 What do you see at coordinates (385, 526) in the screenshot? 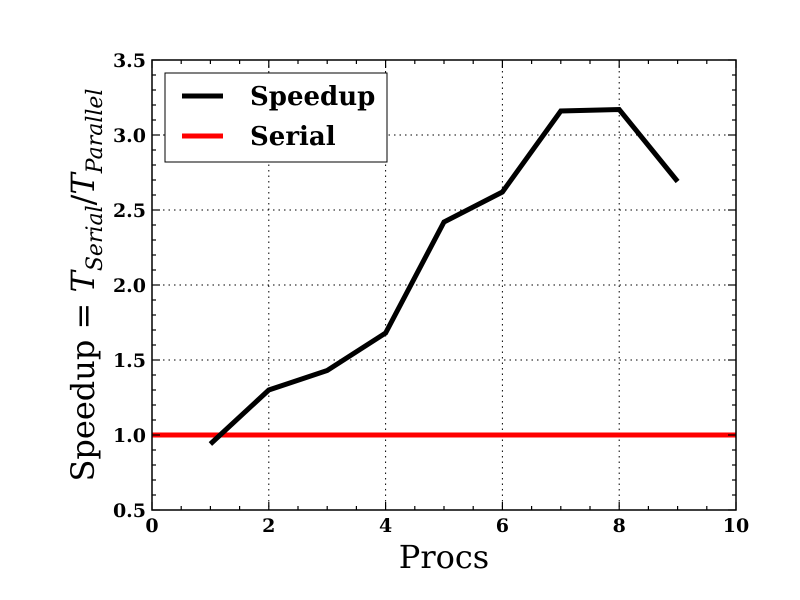
I see `x-tick-label: 4` at bounding box center [385, 526].